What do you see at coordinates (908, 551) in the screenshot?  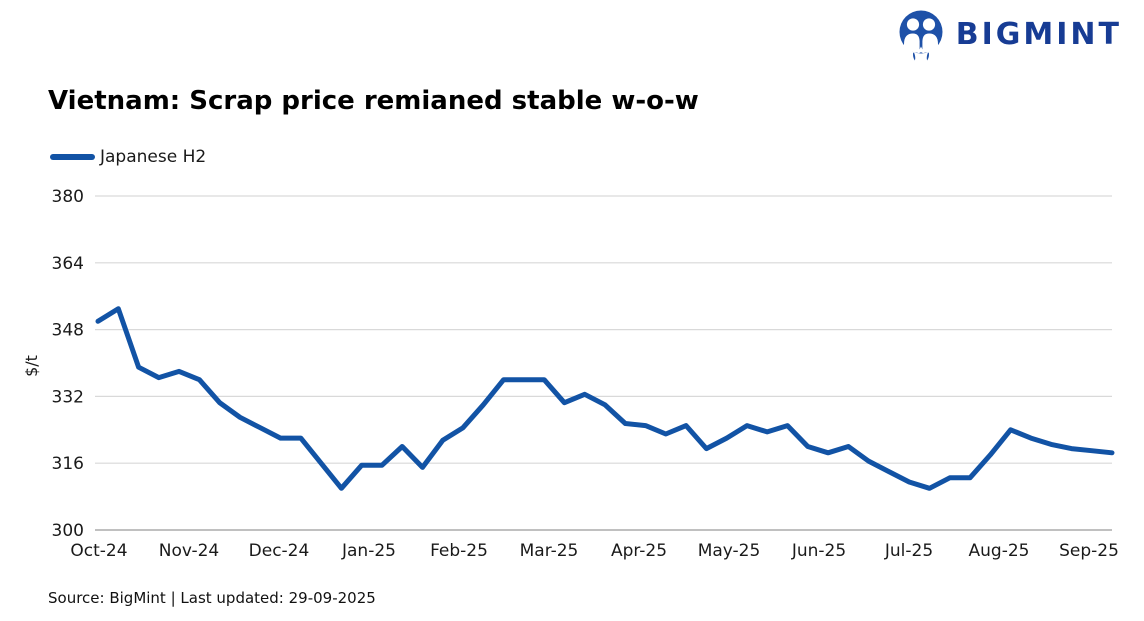 I see `x-tick-label: Jul-25` at bounding box center [908, 551].